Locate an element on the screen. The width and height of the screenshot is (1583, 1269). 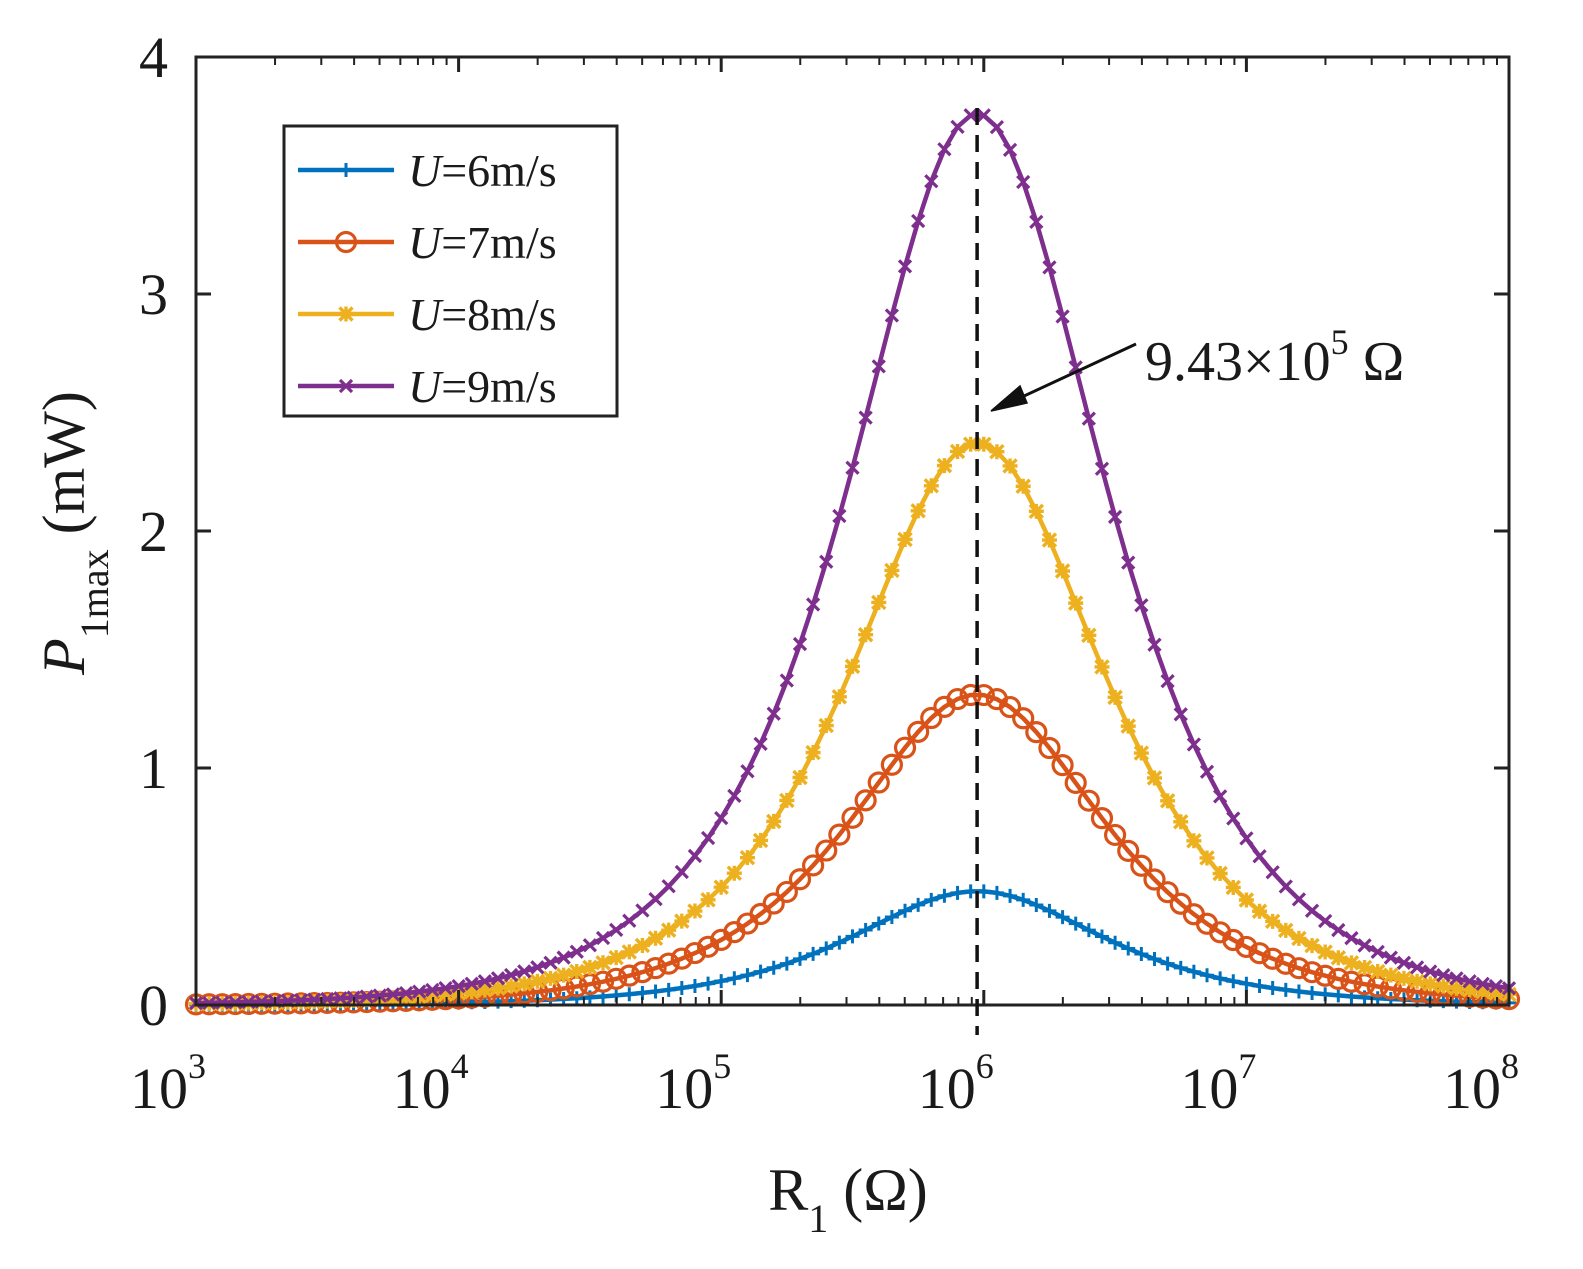
x-tick-exponent: 5 is located at coordinates (722, 1066).